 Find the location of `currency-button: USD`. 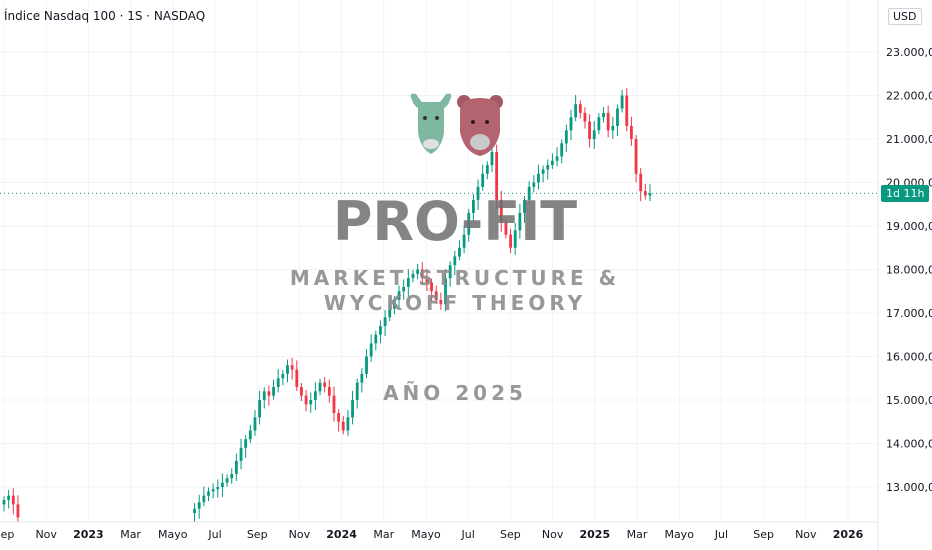

currency-button: USD is located at coordinates (905, 16).